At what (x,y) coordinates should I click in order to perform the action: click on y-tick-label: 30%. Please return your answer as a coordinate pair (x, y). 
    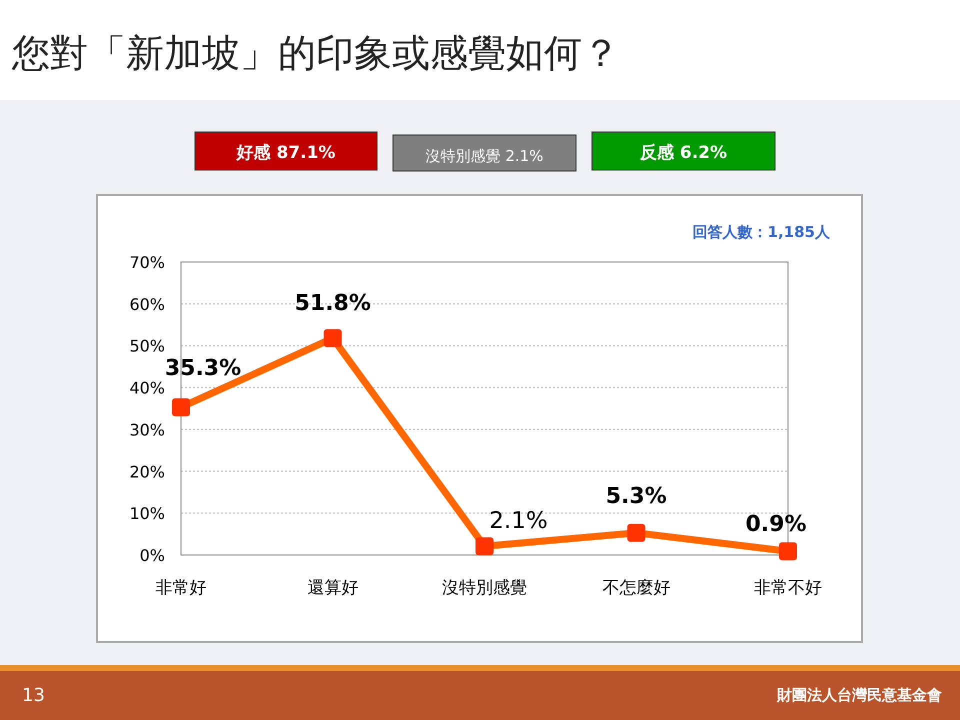
    Looking at the image, I should click on (147, 430).